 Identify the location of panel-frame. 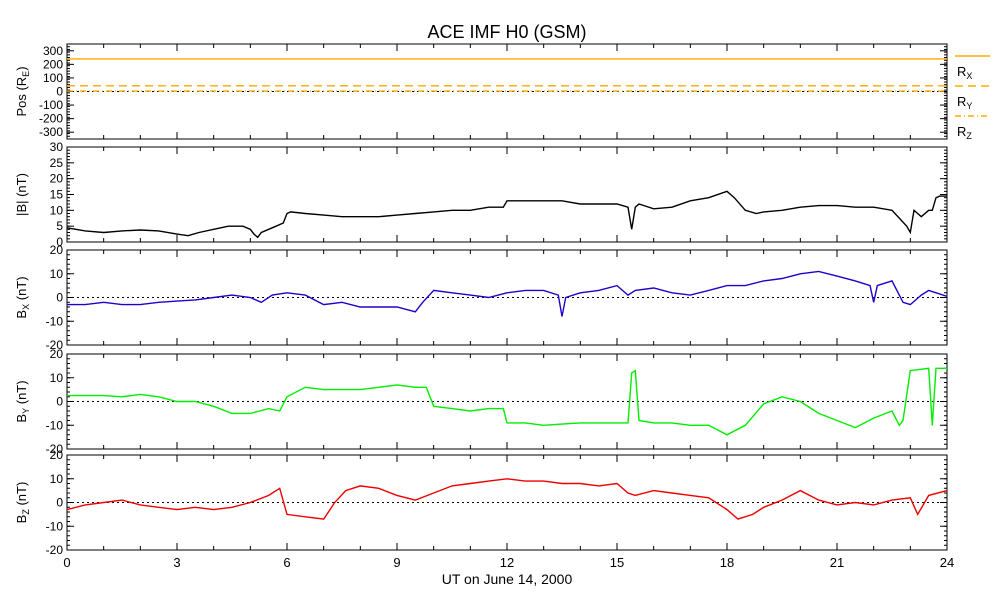
(507, 194).